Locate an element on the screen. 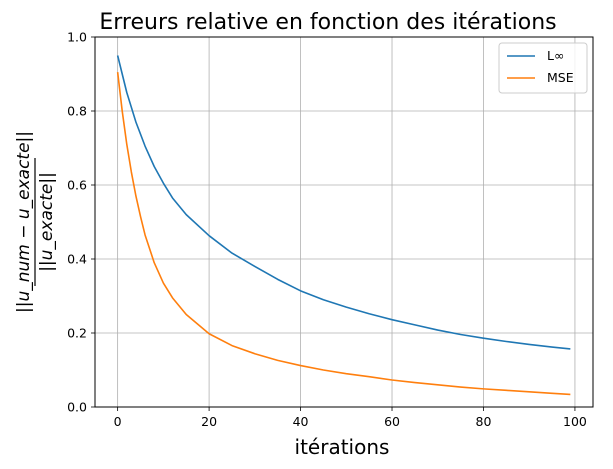  x-tick-label: 60 is located at coordinates (392, 421).